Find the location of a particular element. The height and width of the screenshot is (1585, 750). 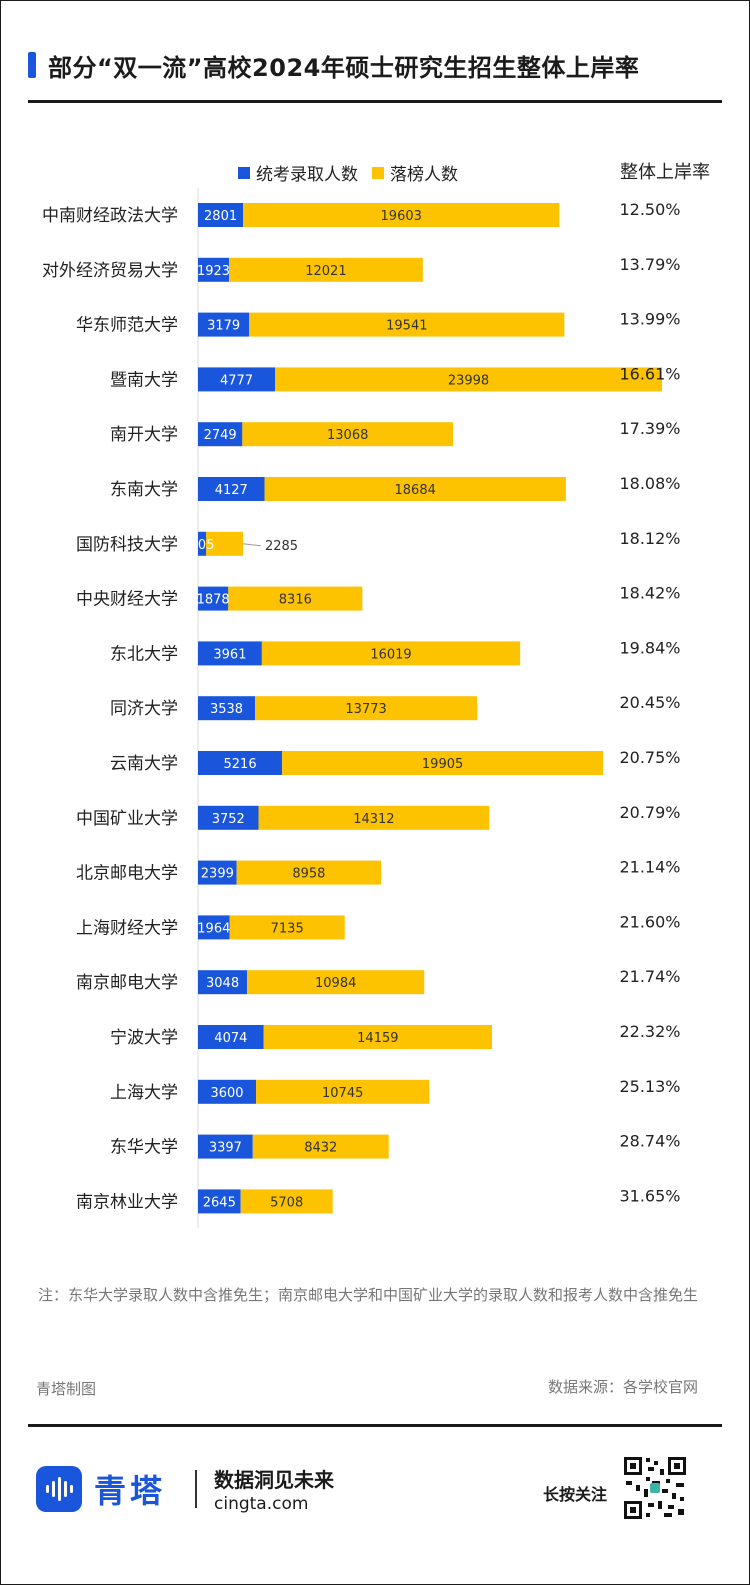

legend-item-admitted: 统考录取人数 is located at coordinates (298, 172).